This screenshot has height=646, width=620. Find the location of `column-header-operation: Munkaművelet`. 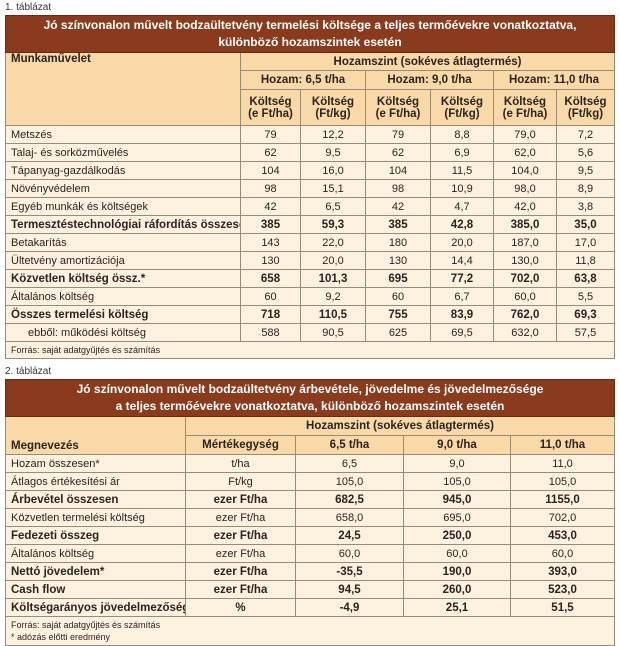

column-header-operation: Munkaművelet is located at coordinates (123, 89).